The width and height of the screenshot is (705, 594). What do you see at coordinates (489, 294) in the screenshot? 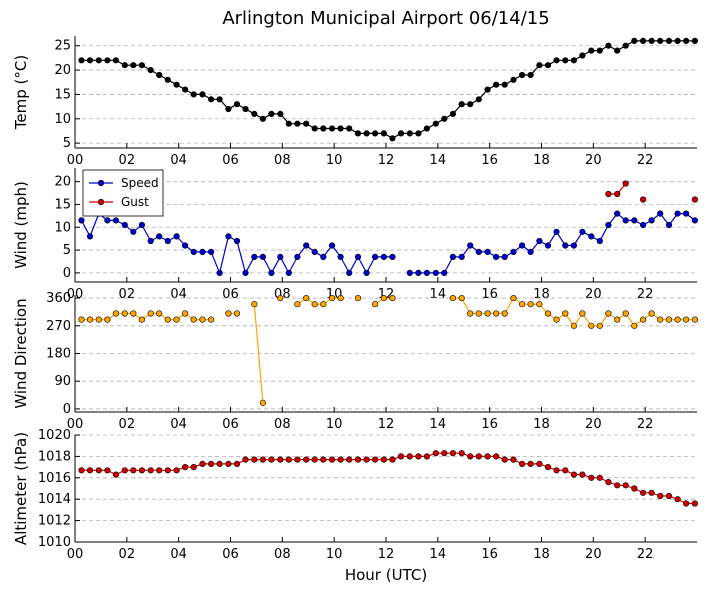
I see `x-tick-label-1-8: 16` at bounding box center [489, 294].